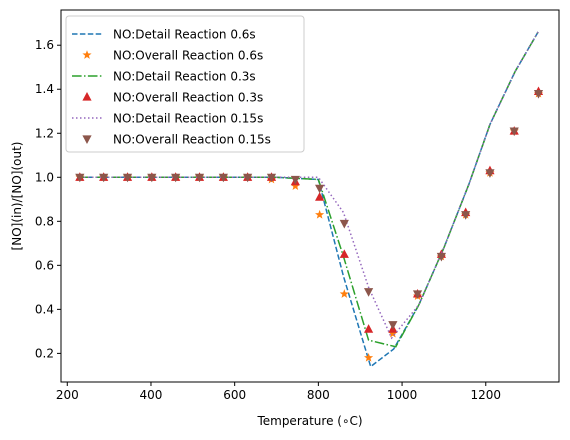 This screenshot has height=440, width=570. I want to click on legend-item: NO:Overall Reaction 0.15s, so click(176, 140).